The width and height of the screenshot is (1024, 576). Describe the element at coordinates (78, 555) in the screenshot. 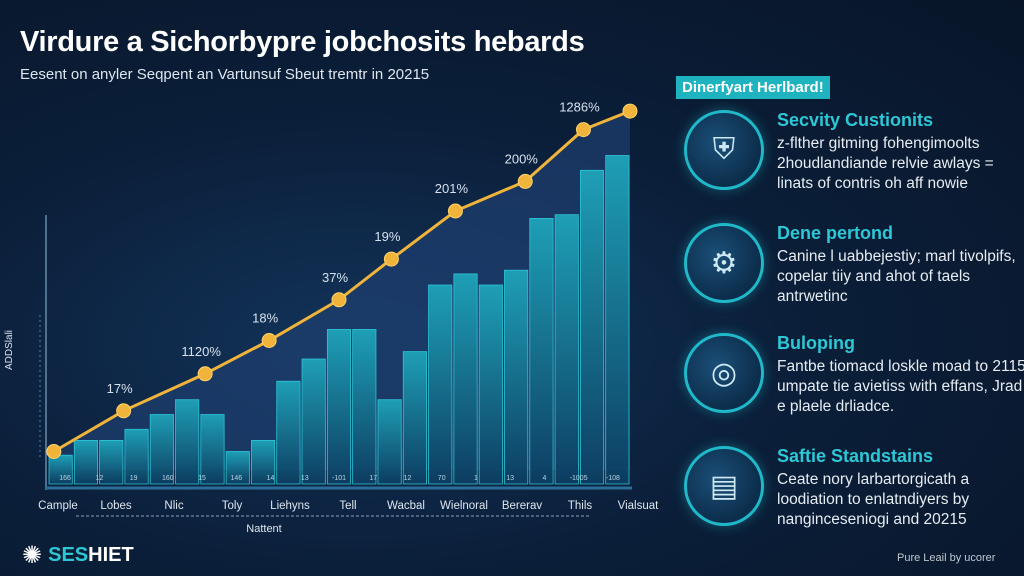

I see `brand-logo: ✺ SESHIET` at that location.